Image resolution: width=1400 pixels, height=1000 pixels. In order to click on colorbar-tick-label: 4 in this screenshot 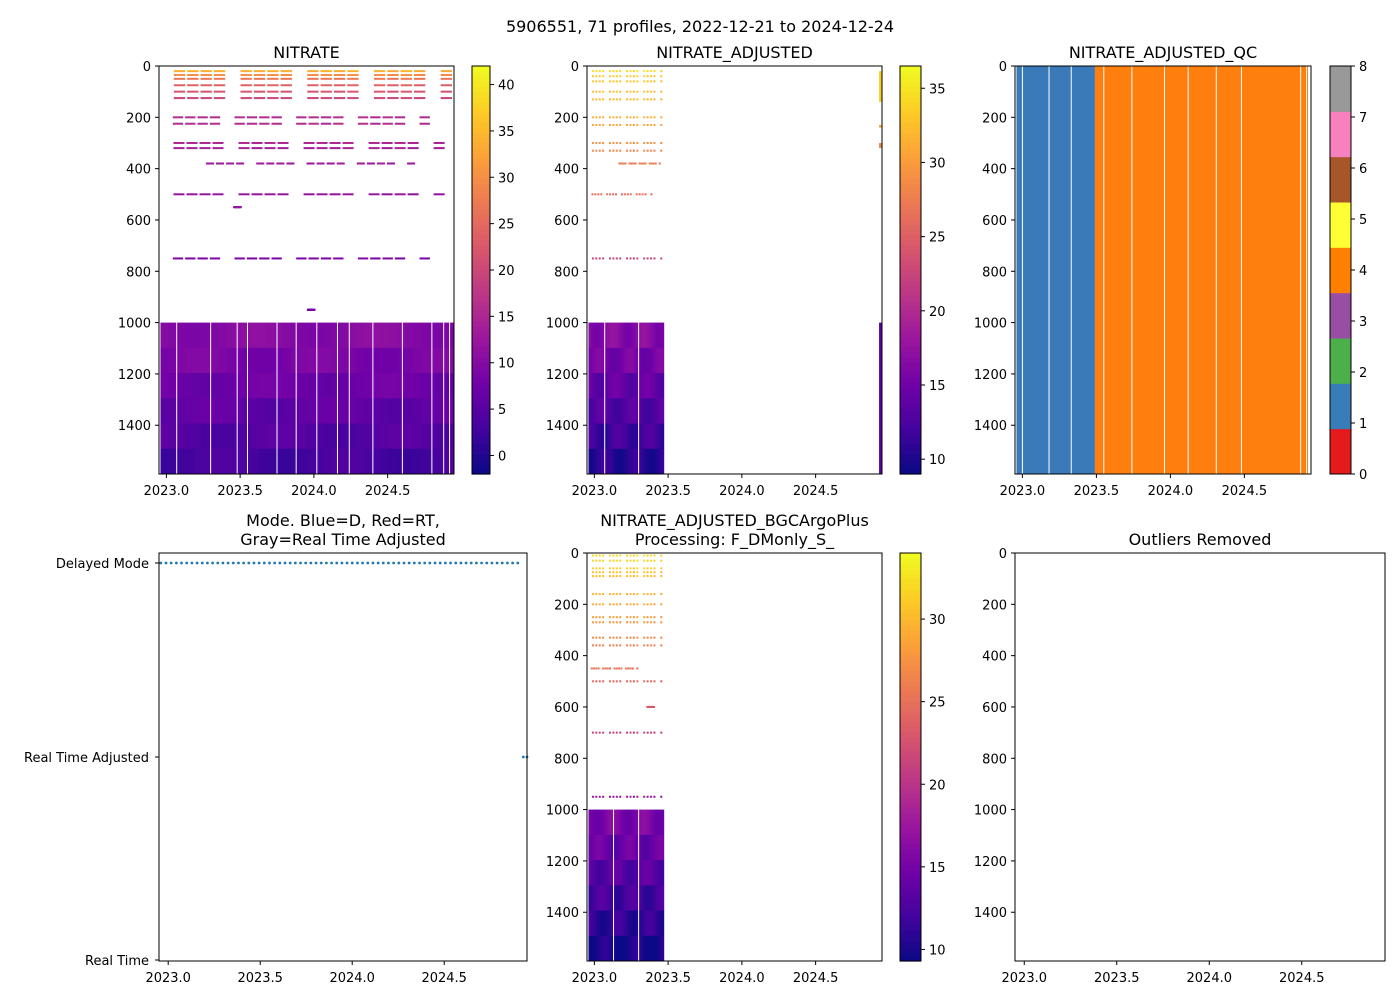, I will do `click(1363, 271)`.